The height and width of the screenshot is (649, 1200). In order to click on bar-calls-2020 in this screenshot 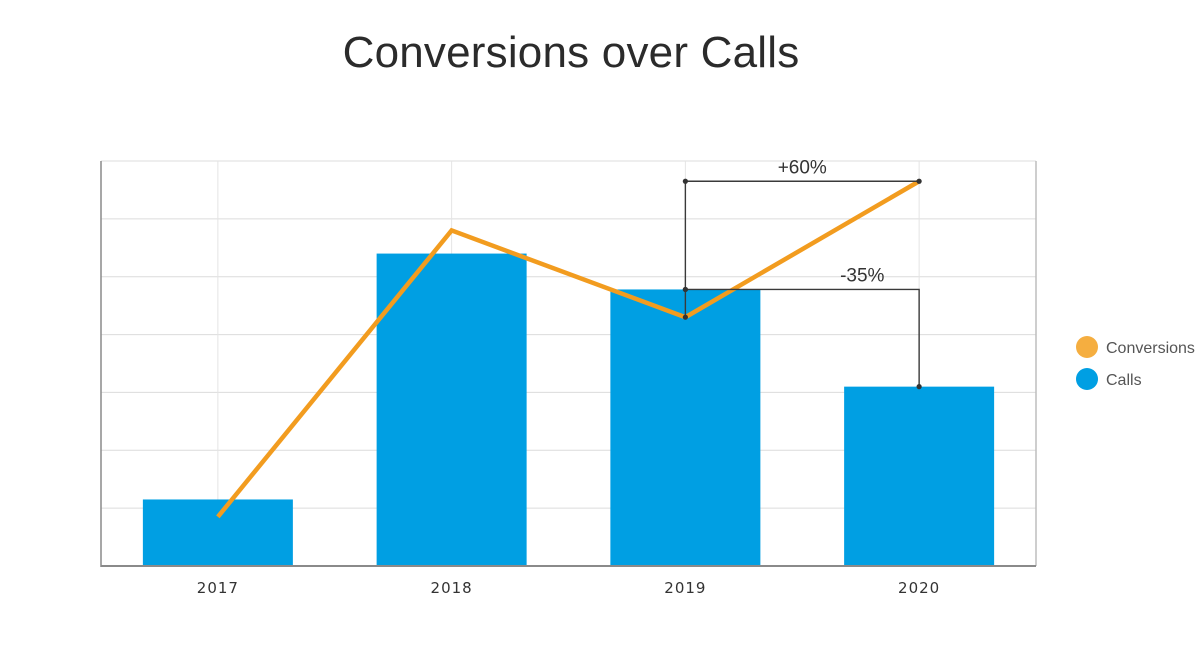, I will do `click(919, 476)`.